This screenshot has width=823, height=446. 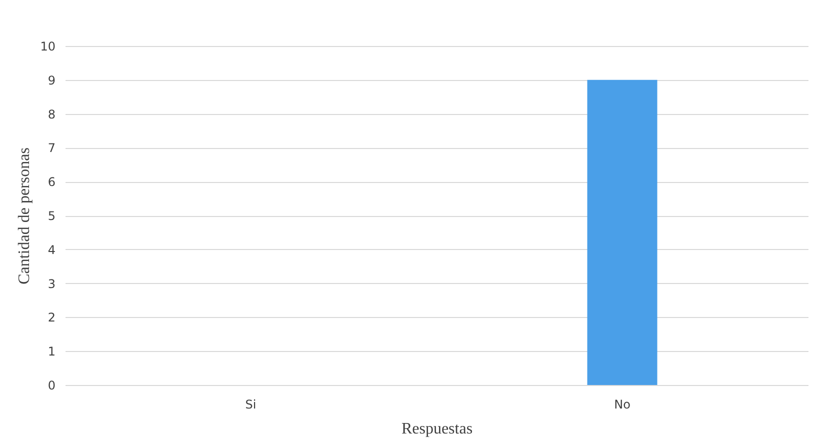 I want to click on x-tick-label: Si, so click(x=250, y=405).